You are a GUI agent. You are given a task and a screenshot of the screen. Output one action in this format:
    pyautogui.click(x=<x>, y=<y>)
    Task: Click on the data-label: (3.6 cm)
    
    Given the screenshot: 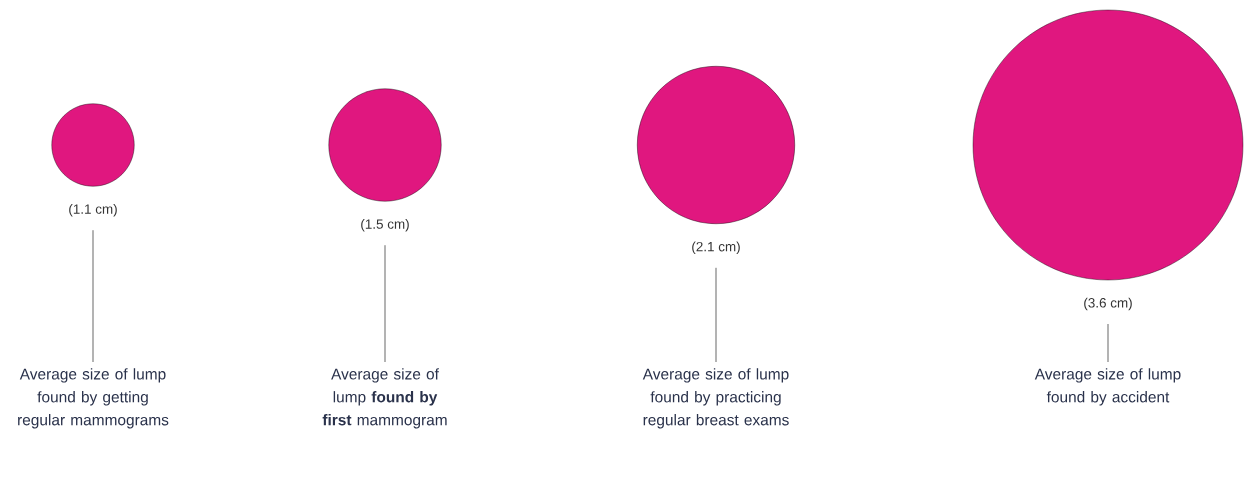 What is the action you would take?
    pyautogui.click(x=1108, y=304)
    